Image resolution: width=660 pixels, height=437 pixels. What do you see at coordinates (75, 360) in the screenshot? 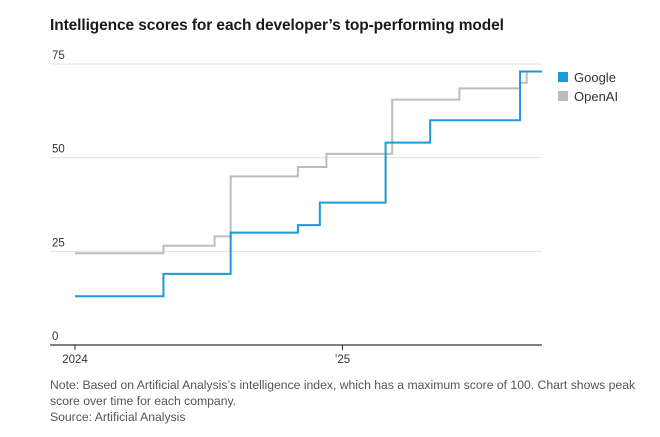
I see `x-tick-label: 2024` at bounding box center [75, 360].